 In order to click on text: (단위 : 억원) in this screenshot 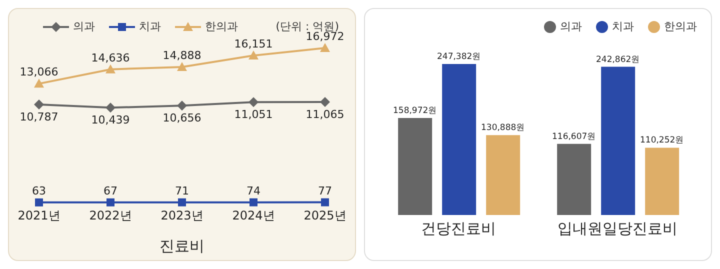, I will do `click(307, 26)`.